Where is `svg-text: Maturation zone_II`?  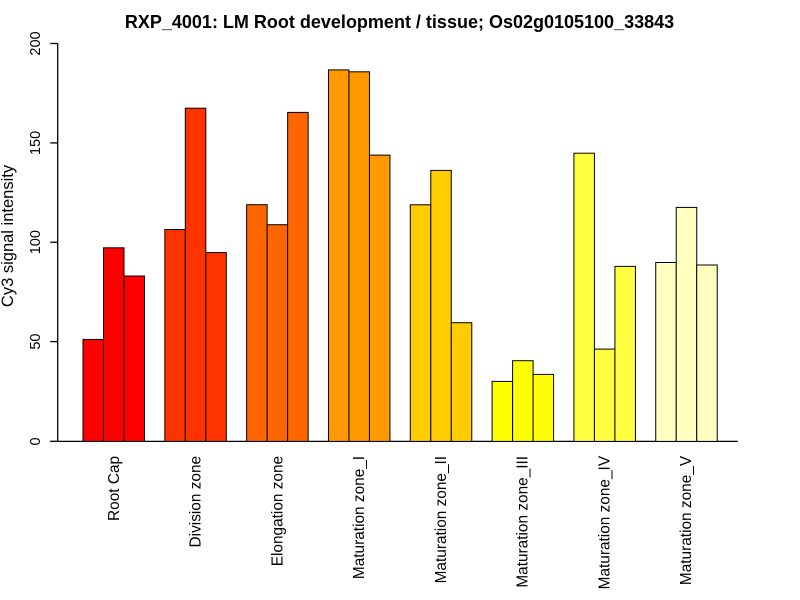 svg-text: Maturation zone_II is located at coordinates (441, 519).